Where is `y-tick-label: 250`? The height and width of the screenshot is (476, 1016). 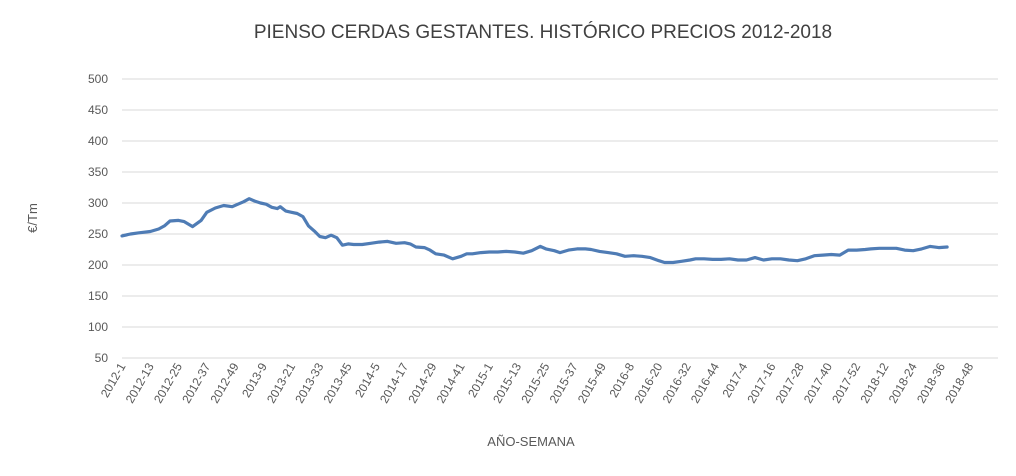
y-tick-label: 250 is located at coordinates (98, 234).